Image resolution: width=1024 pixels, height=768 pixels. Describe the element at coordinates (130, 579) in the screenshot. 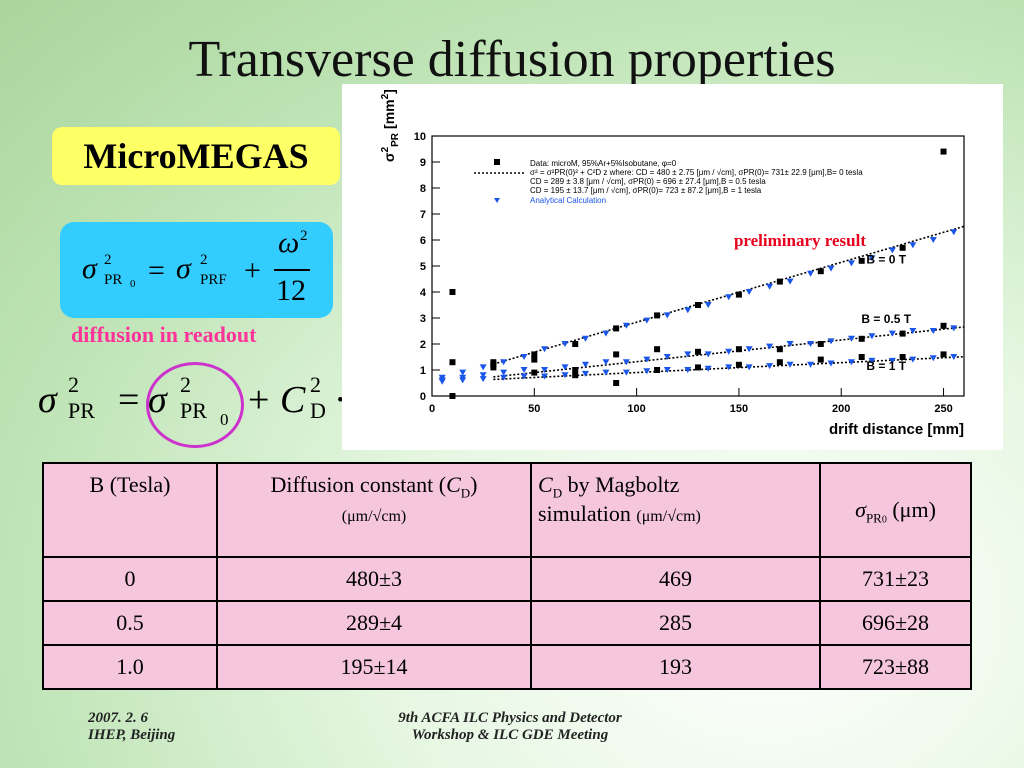

I see `table-cell: 0` at that location.